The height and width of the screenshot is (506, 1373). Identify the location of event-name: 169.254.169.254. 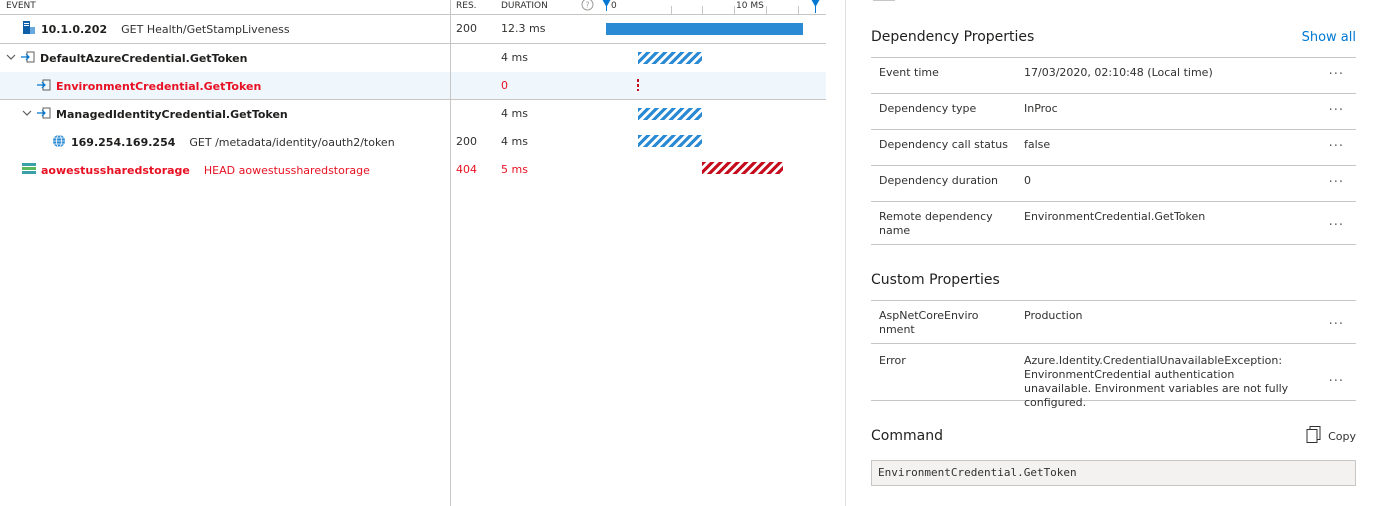
(123, 142).